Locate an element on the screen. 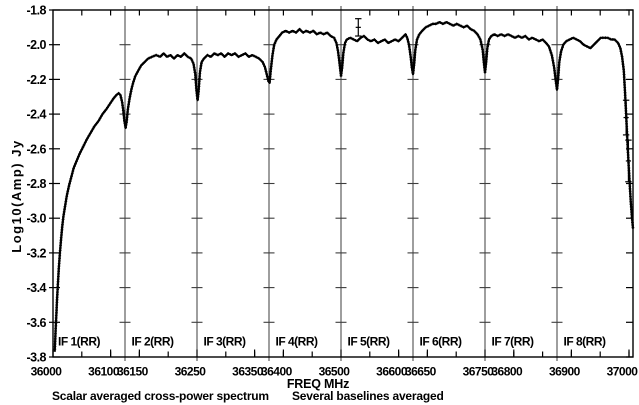 This screenshot has height=405, width=639. if-band-label: IF 7(RR) is located at coordinates (513, 342).